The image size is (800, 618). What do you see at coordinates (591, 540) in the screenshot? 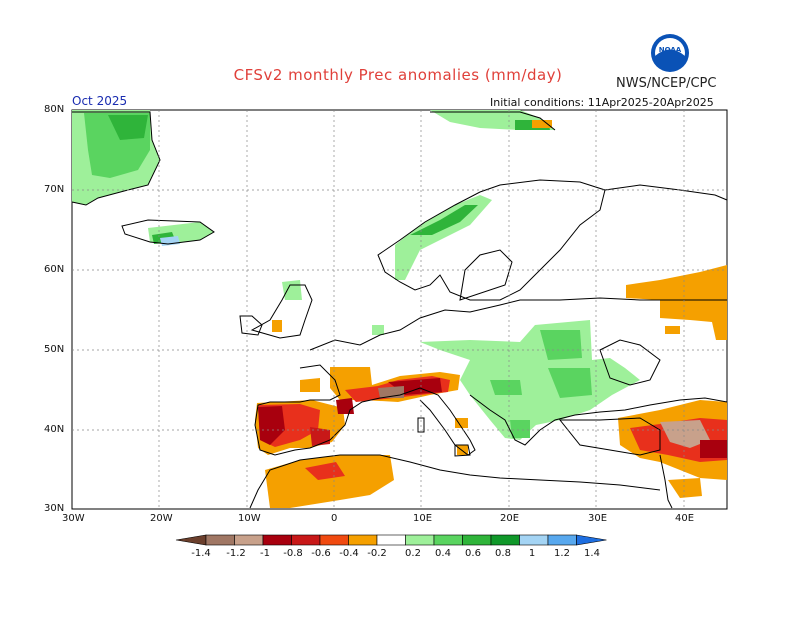
I see `legend-arrow-right` at bounding box center [591, 540].